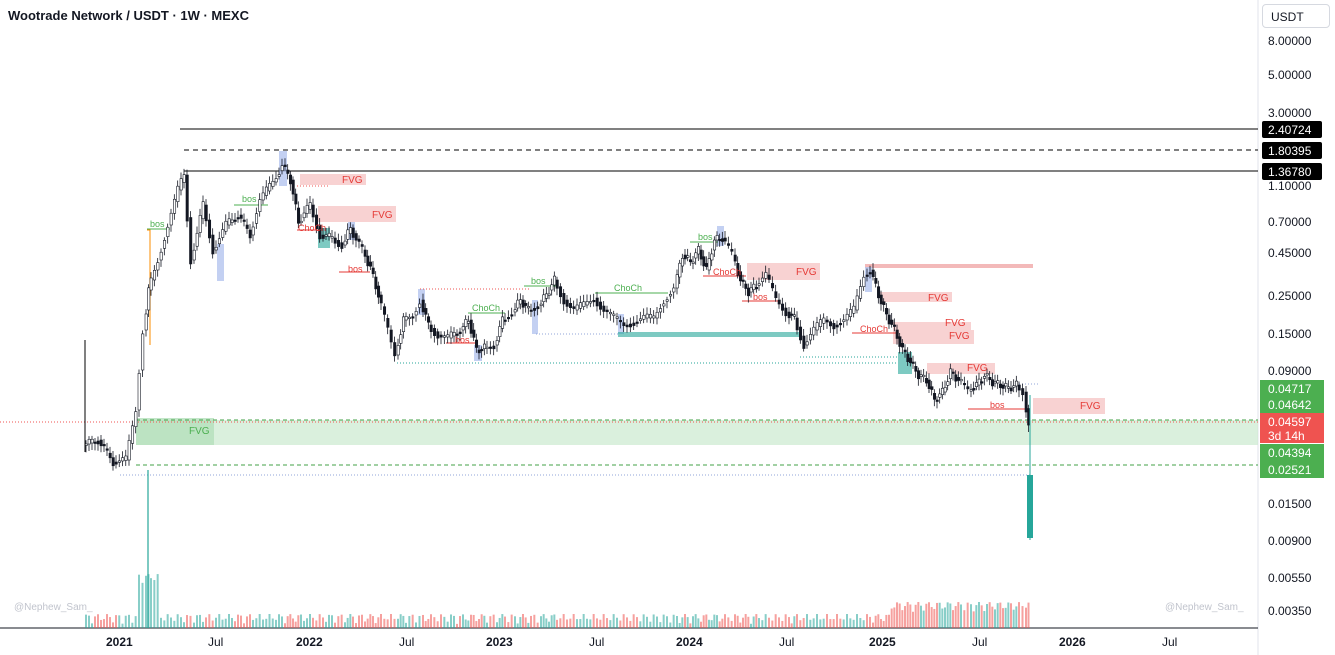 The image size is (1335, 655). Describe the element at coordinates (1296, 16) in the screenshot. I see `currency-button: USDT` at that location.